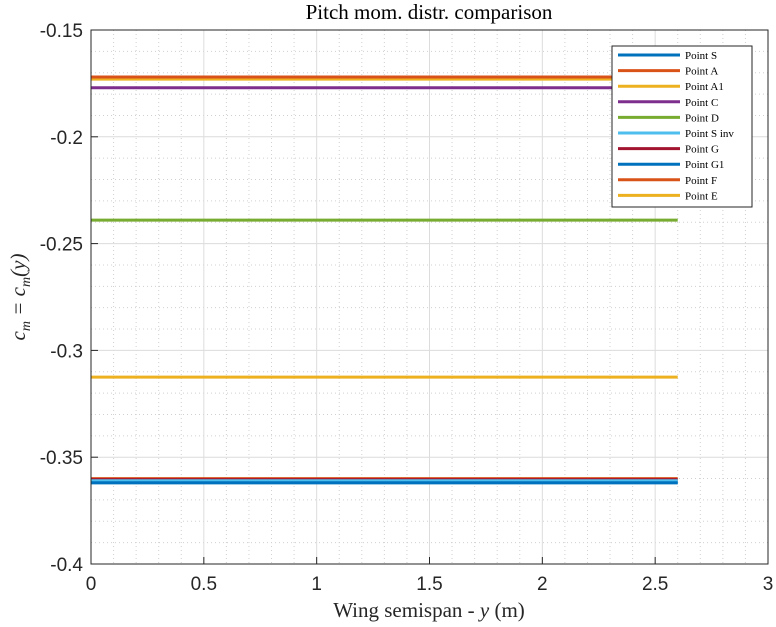 The image size is (776, 627). What do you see at coordinates (709, 134) in the screenshot?
I see `legend-label: Point S inv` at bounding box center [709, 134].